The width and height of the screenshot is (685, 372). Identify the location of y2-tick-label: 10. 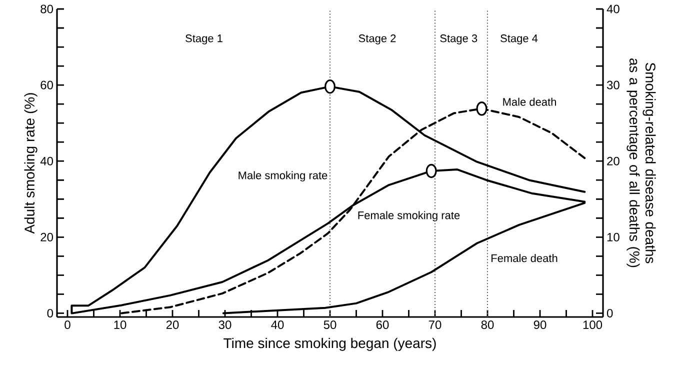
(613, 237).